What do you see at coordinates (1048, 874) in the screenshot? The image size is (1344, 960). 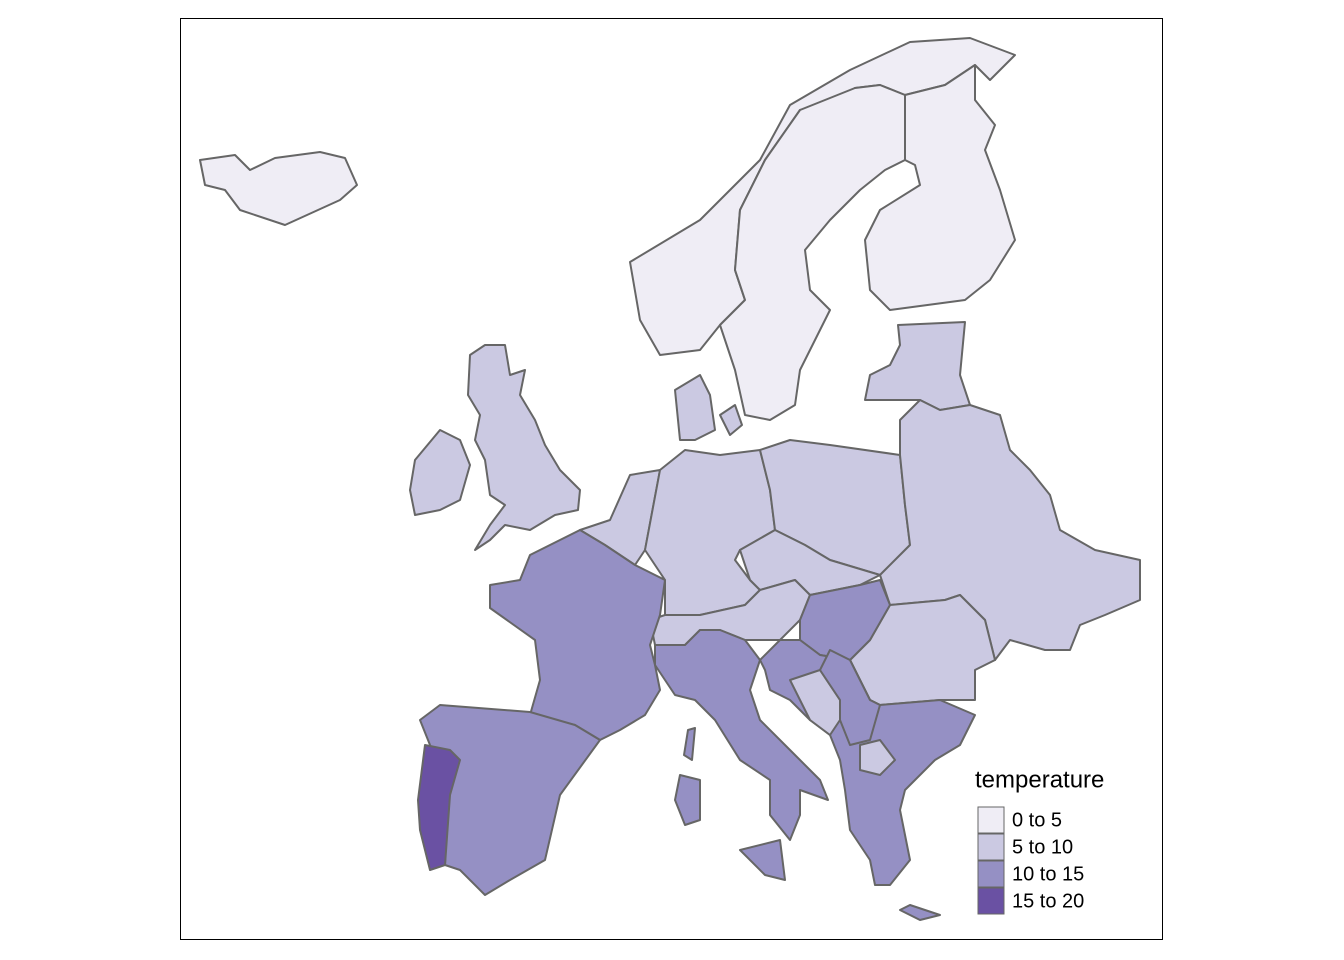 I see `legend-label: 10 to 15` at bounding box center [1048, 874].